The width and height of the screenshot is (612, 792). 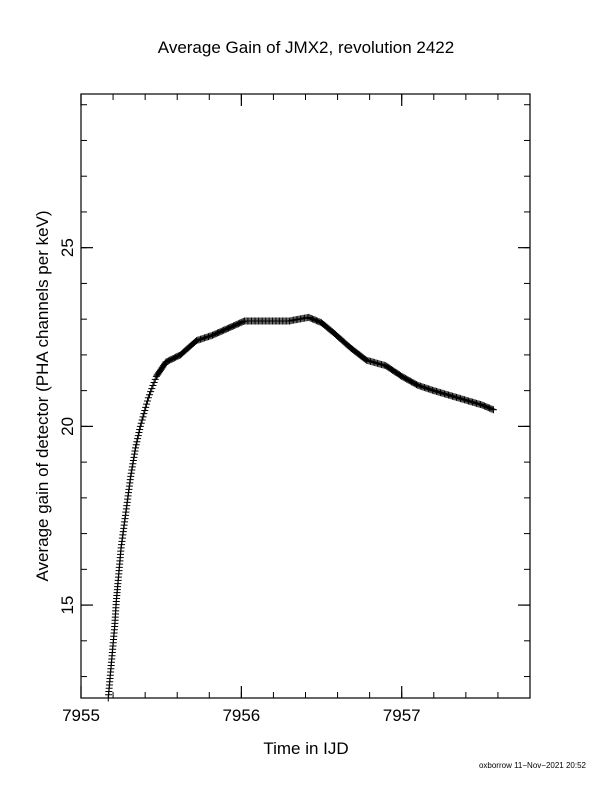 I want to click on chart-title: Average Gain of JMX2, revolution 2422, so click(x=306, y=47).